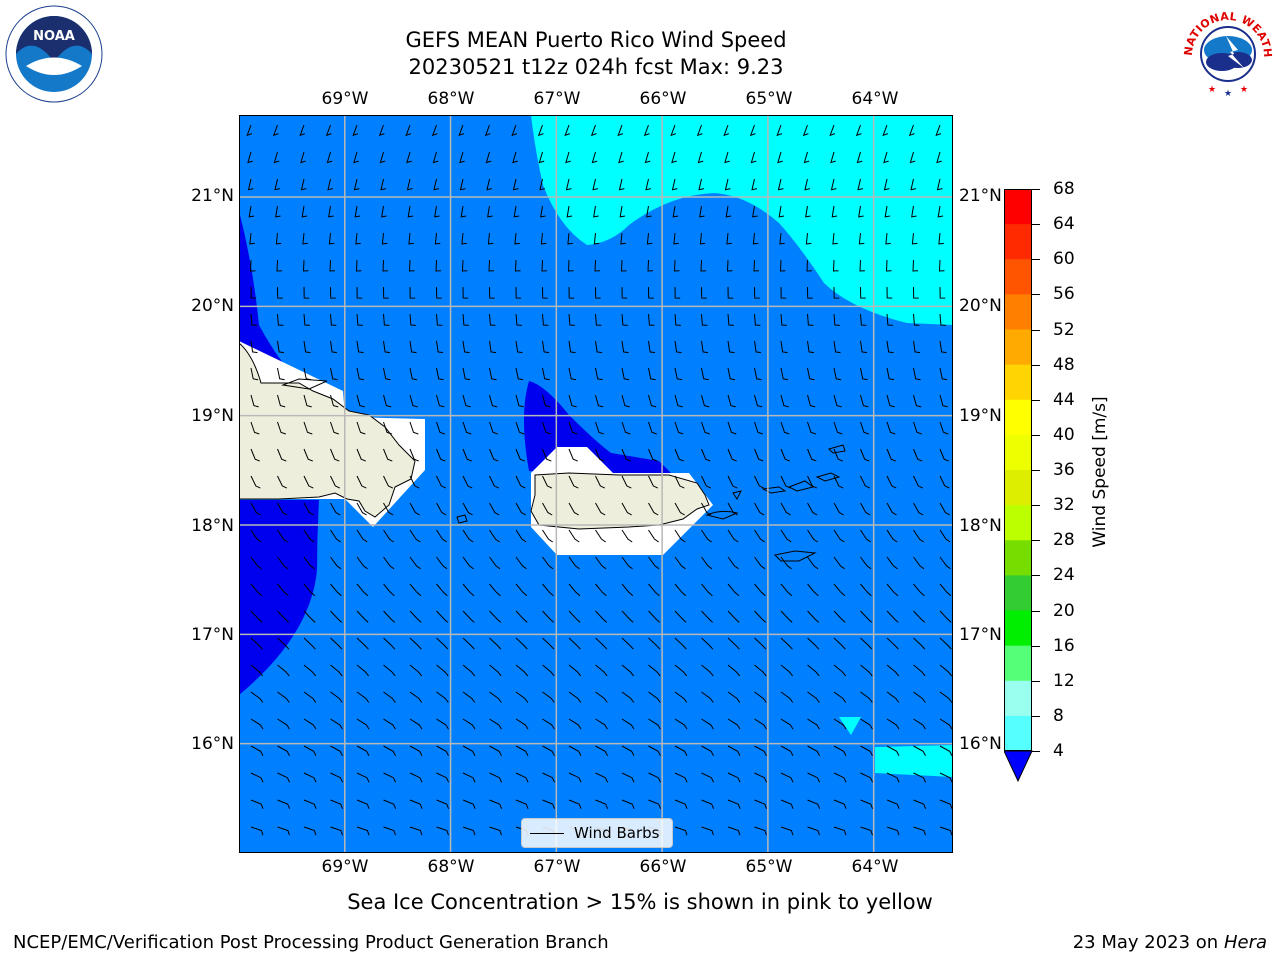 The image size is (1280, 960). What do you see at coordinates (1226, 51) in the screenshot?
I see `nws-logo: NATIONAL WEATHER SERVICE ★ ★ ★` at bounding box center [1226, 51].